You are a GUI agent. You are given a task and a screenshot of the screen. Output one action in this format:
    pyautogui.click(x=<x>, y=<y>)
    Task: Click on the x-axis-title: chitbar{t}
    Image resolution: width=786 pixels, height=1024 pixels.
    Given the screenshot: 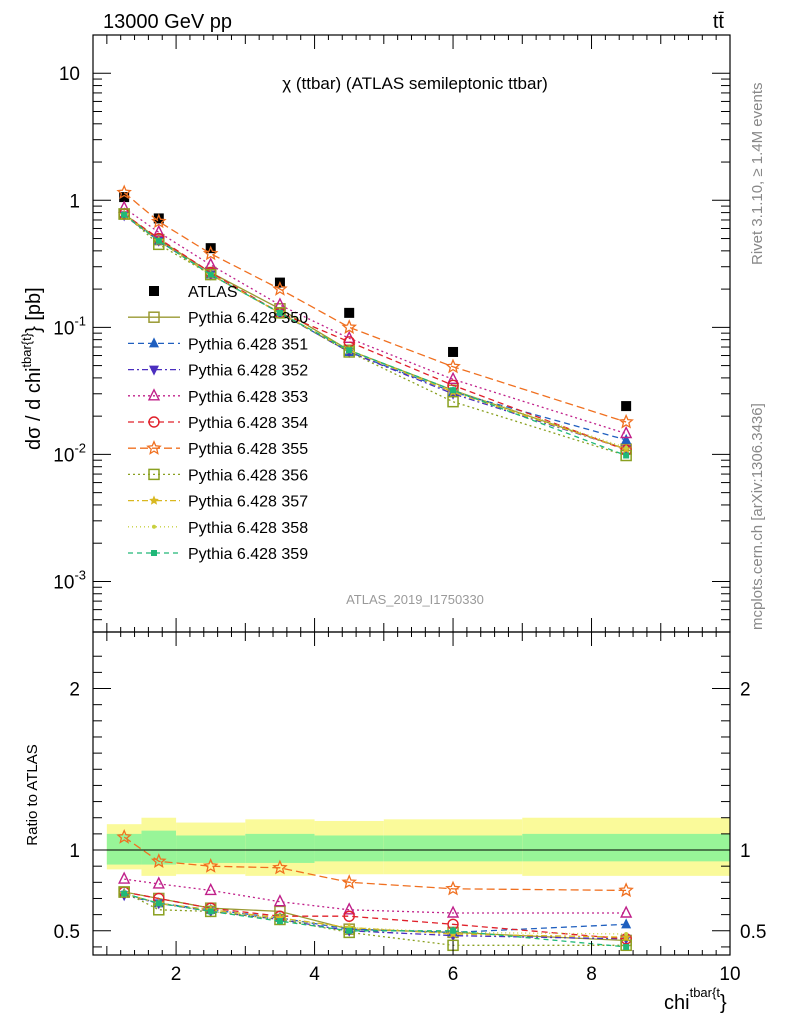 What is the action you would take?
    pyautogui.click(x=695, y=999)
    